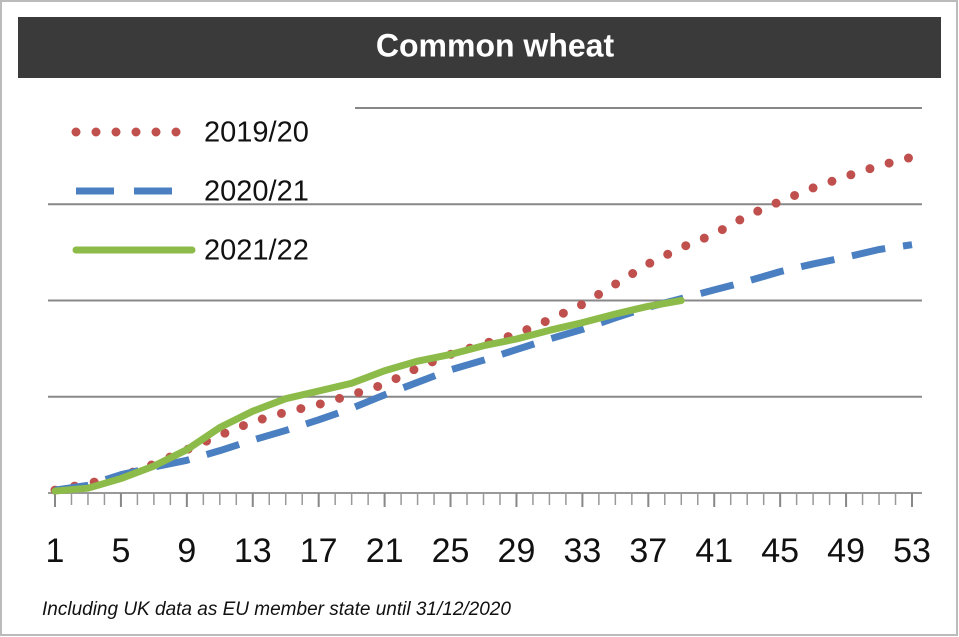 Image resolution: width=959 pixels, height=637 pixels. Describe the element at coordinates (256, 251) in the screenshot. I see `legend-label: 2021/22` at that location.